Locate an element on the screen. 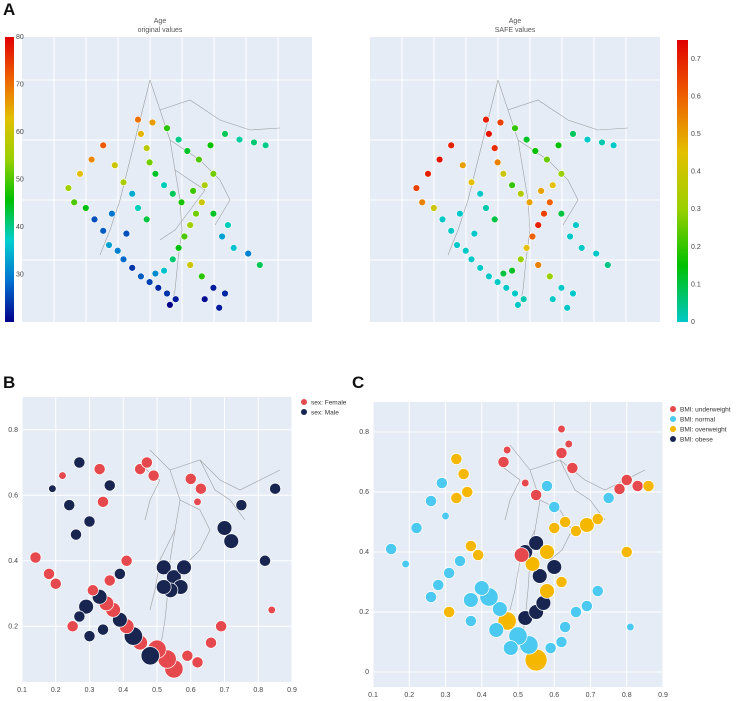 This screenshot has width=747, height=701. colorbar-tick-label: 0 is located at coordinates (693, 322).